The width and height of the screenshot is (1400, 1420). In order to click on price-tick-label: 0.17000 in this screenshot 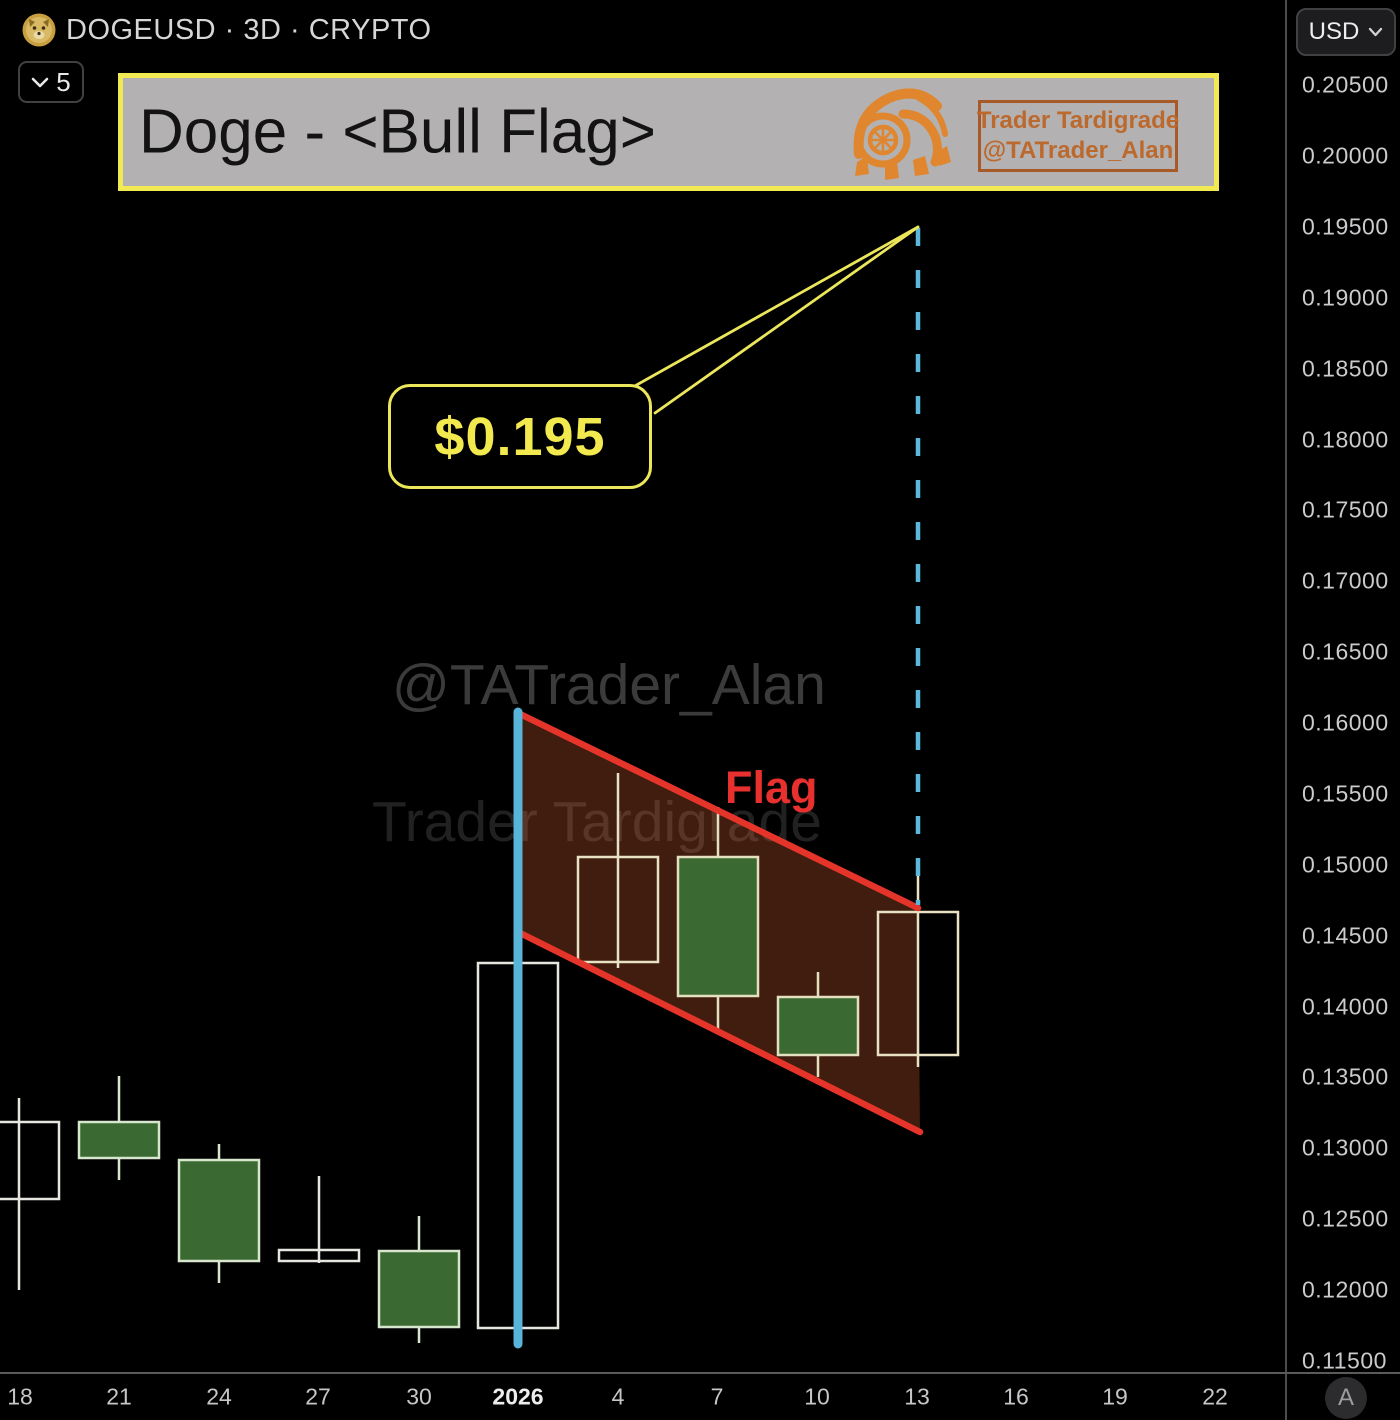, I will do `click(1345, 580)`.